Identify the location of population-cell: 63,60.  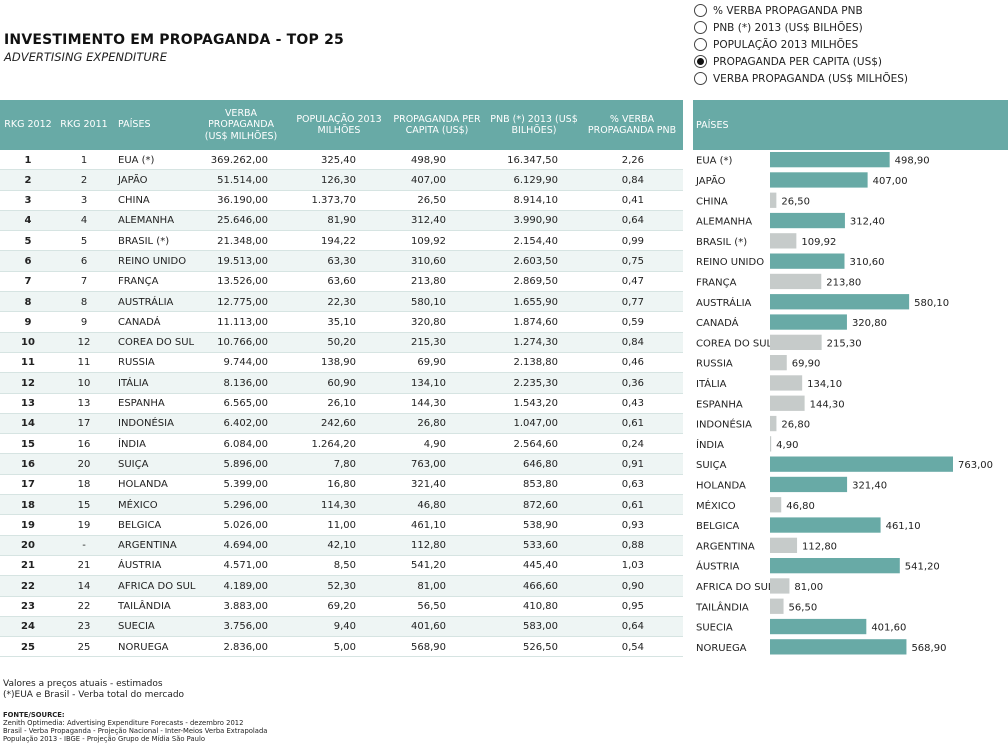
(341, 282).